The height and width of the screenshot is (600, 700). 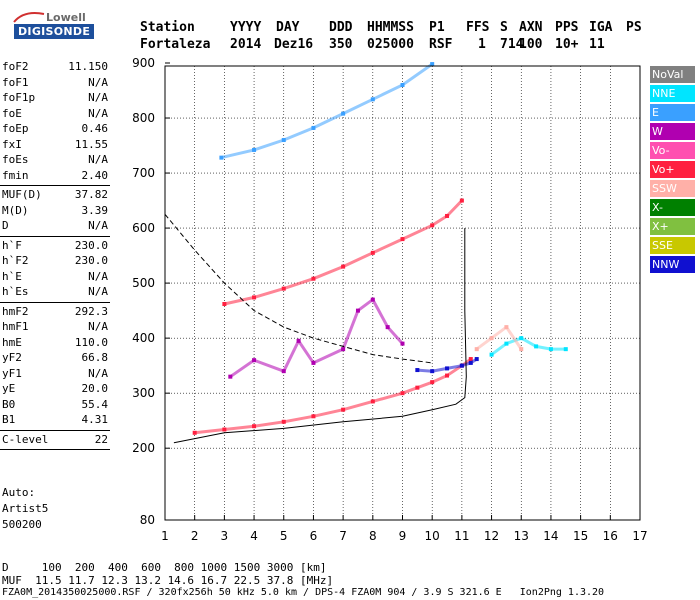 I want to click on parameter-name: D, so click(x=5, y=225).